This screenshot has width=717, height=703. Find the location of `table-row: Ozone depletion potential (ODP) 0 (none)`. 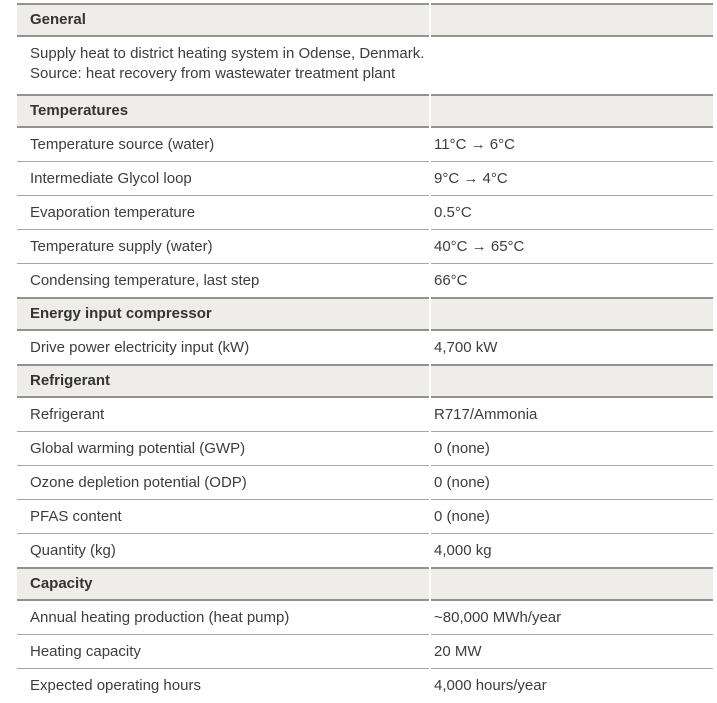

table-row: Ozone depletion potential (ODP) 0 (none) is located at coordinates (365, 482).